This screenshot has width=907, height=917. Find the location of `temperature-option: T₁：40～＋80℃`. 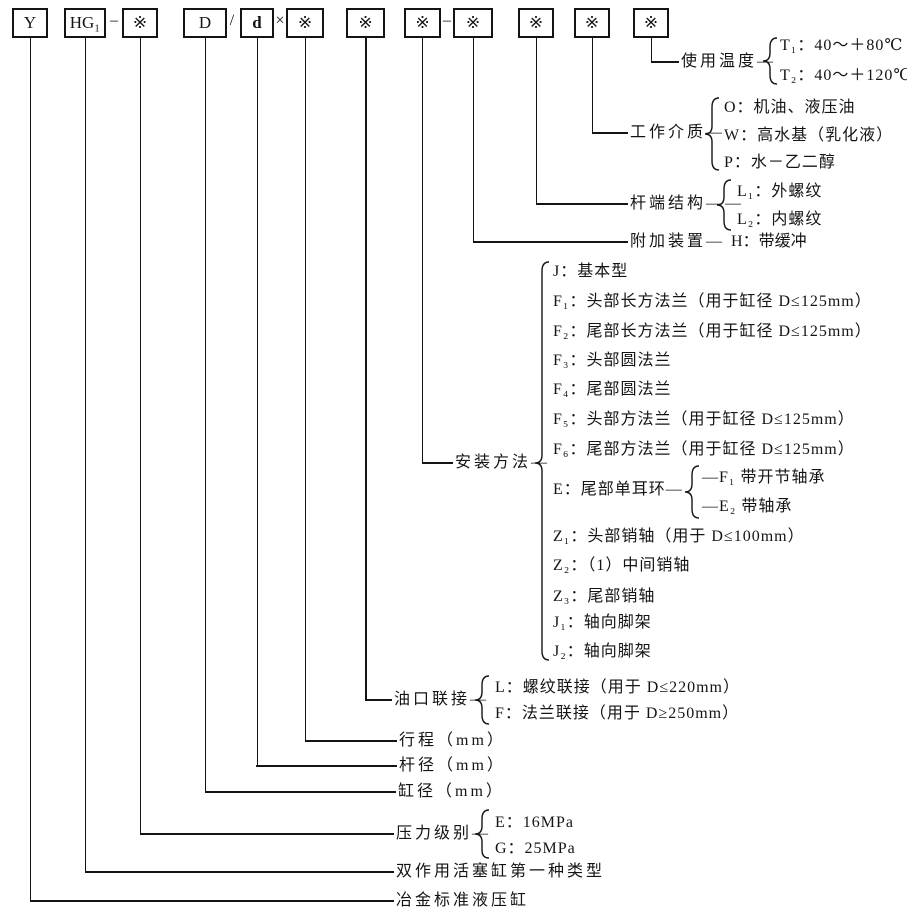

temperature-option: T₁：40～＋80℃ is located at coordinates (842, 45).